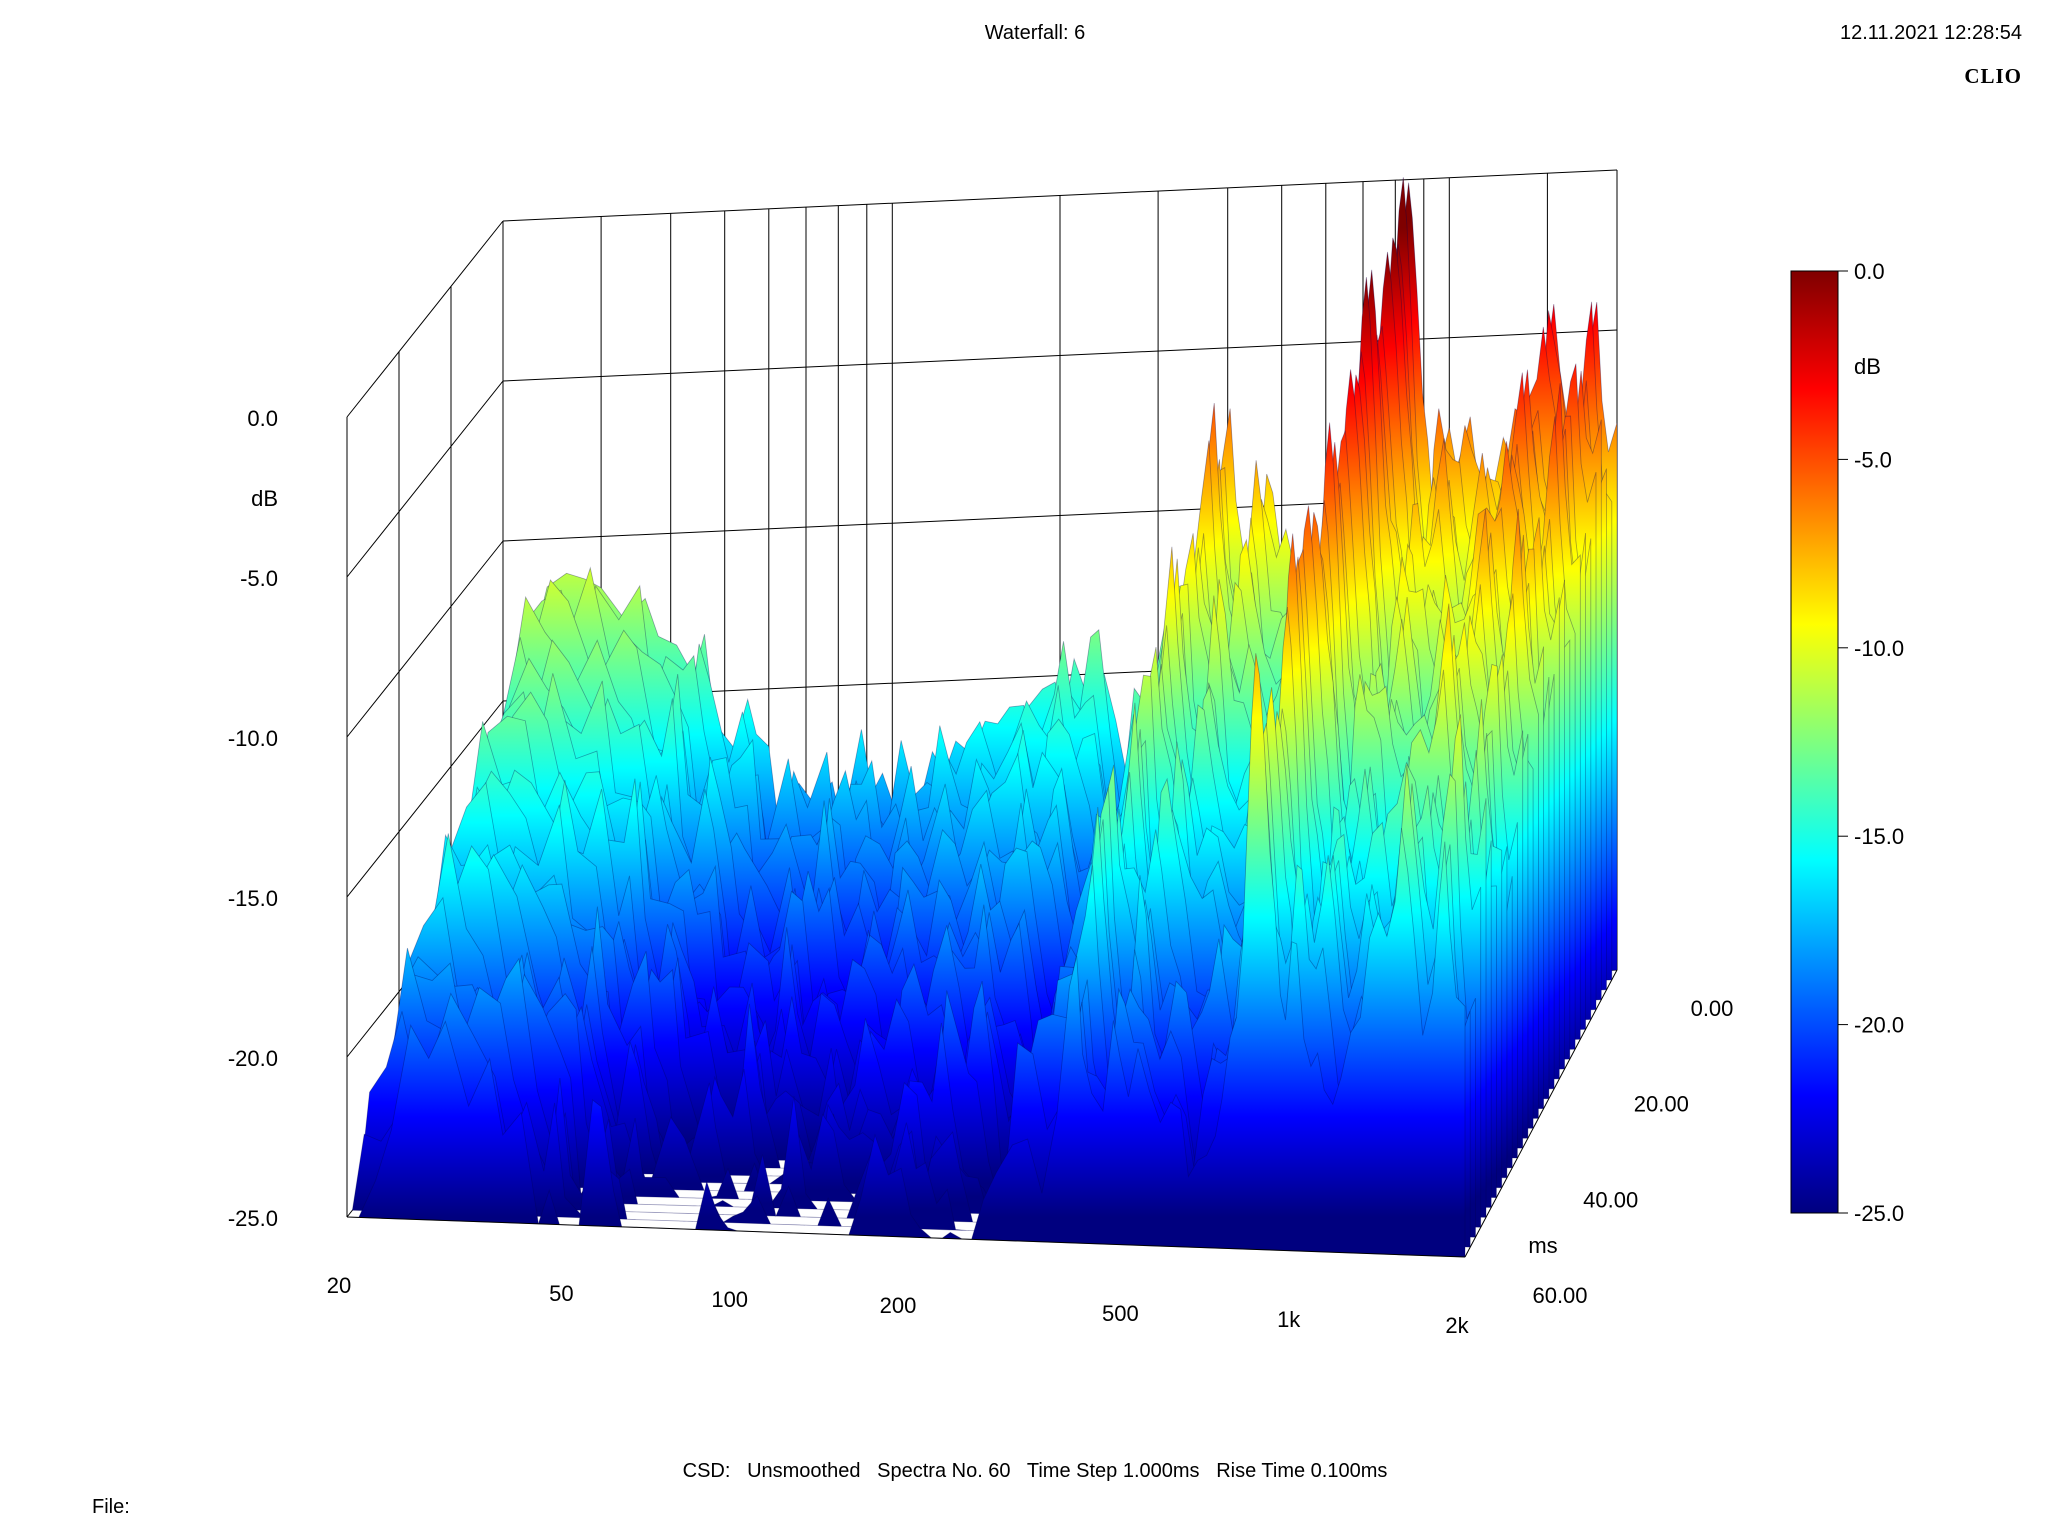 The height and width of the screenshot is (1536, 2048). What do you see at coordinates (1035, 33) in the screenshot?
I see `chart-title: Waterfall: 6` at bounding box center [1035, 33].